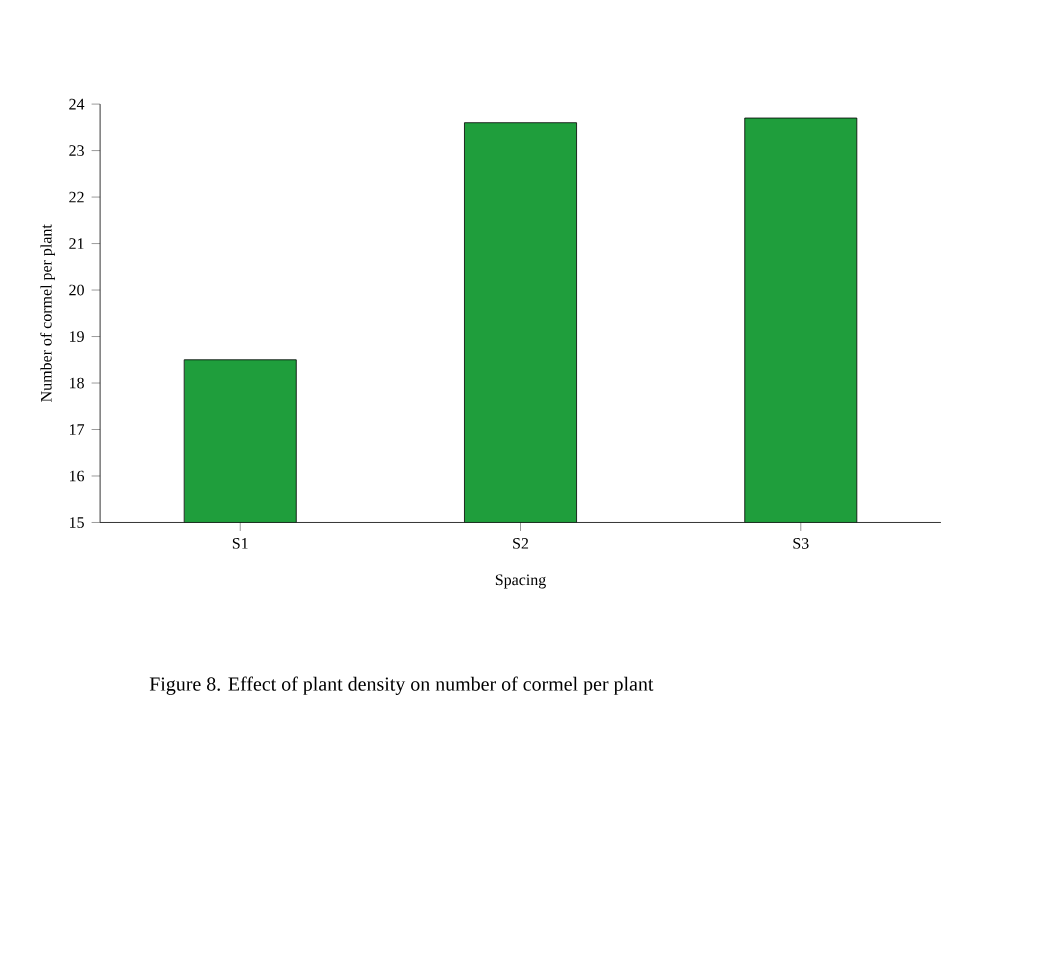 The height and width of the screenshot is (973, 1041). I want to click on y-tick-label: 22, so click(76, 197).